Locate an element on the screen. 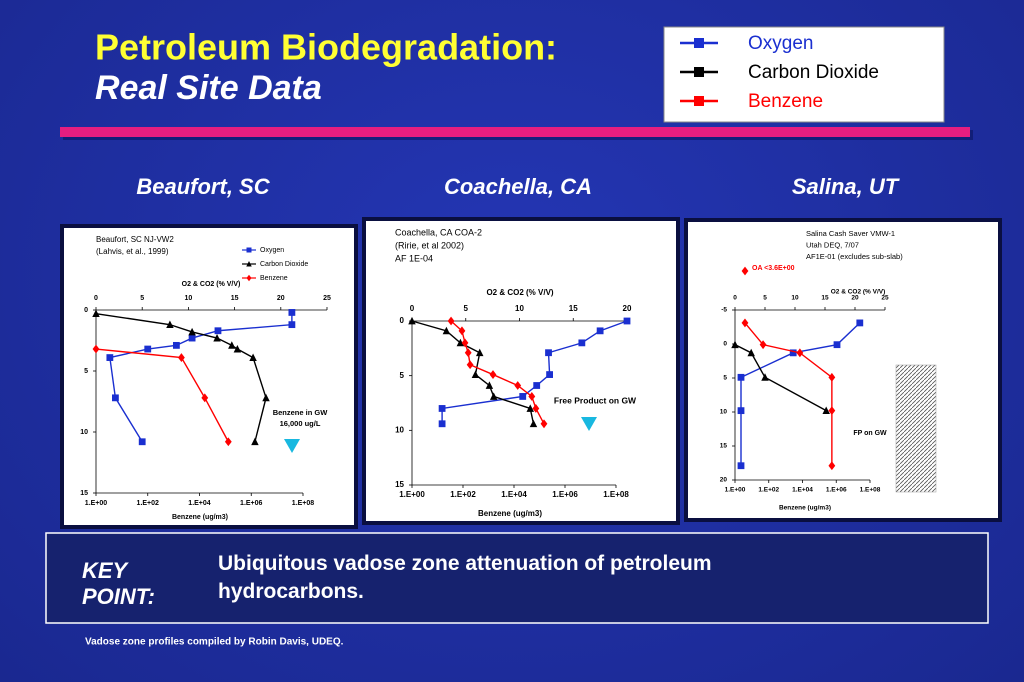 The height and width of the screenshot is (682, 1024). chart-title: Beaufort, SC NJ-VW2 is located at coordinates (135, 239).